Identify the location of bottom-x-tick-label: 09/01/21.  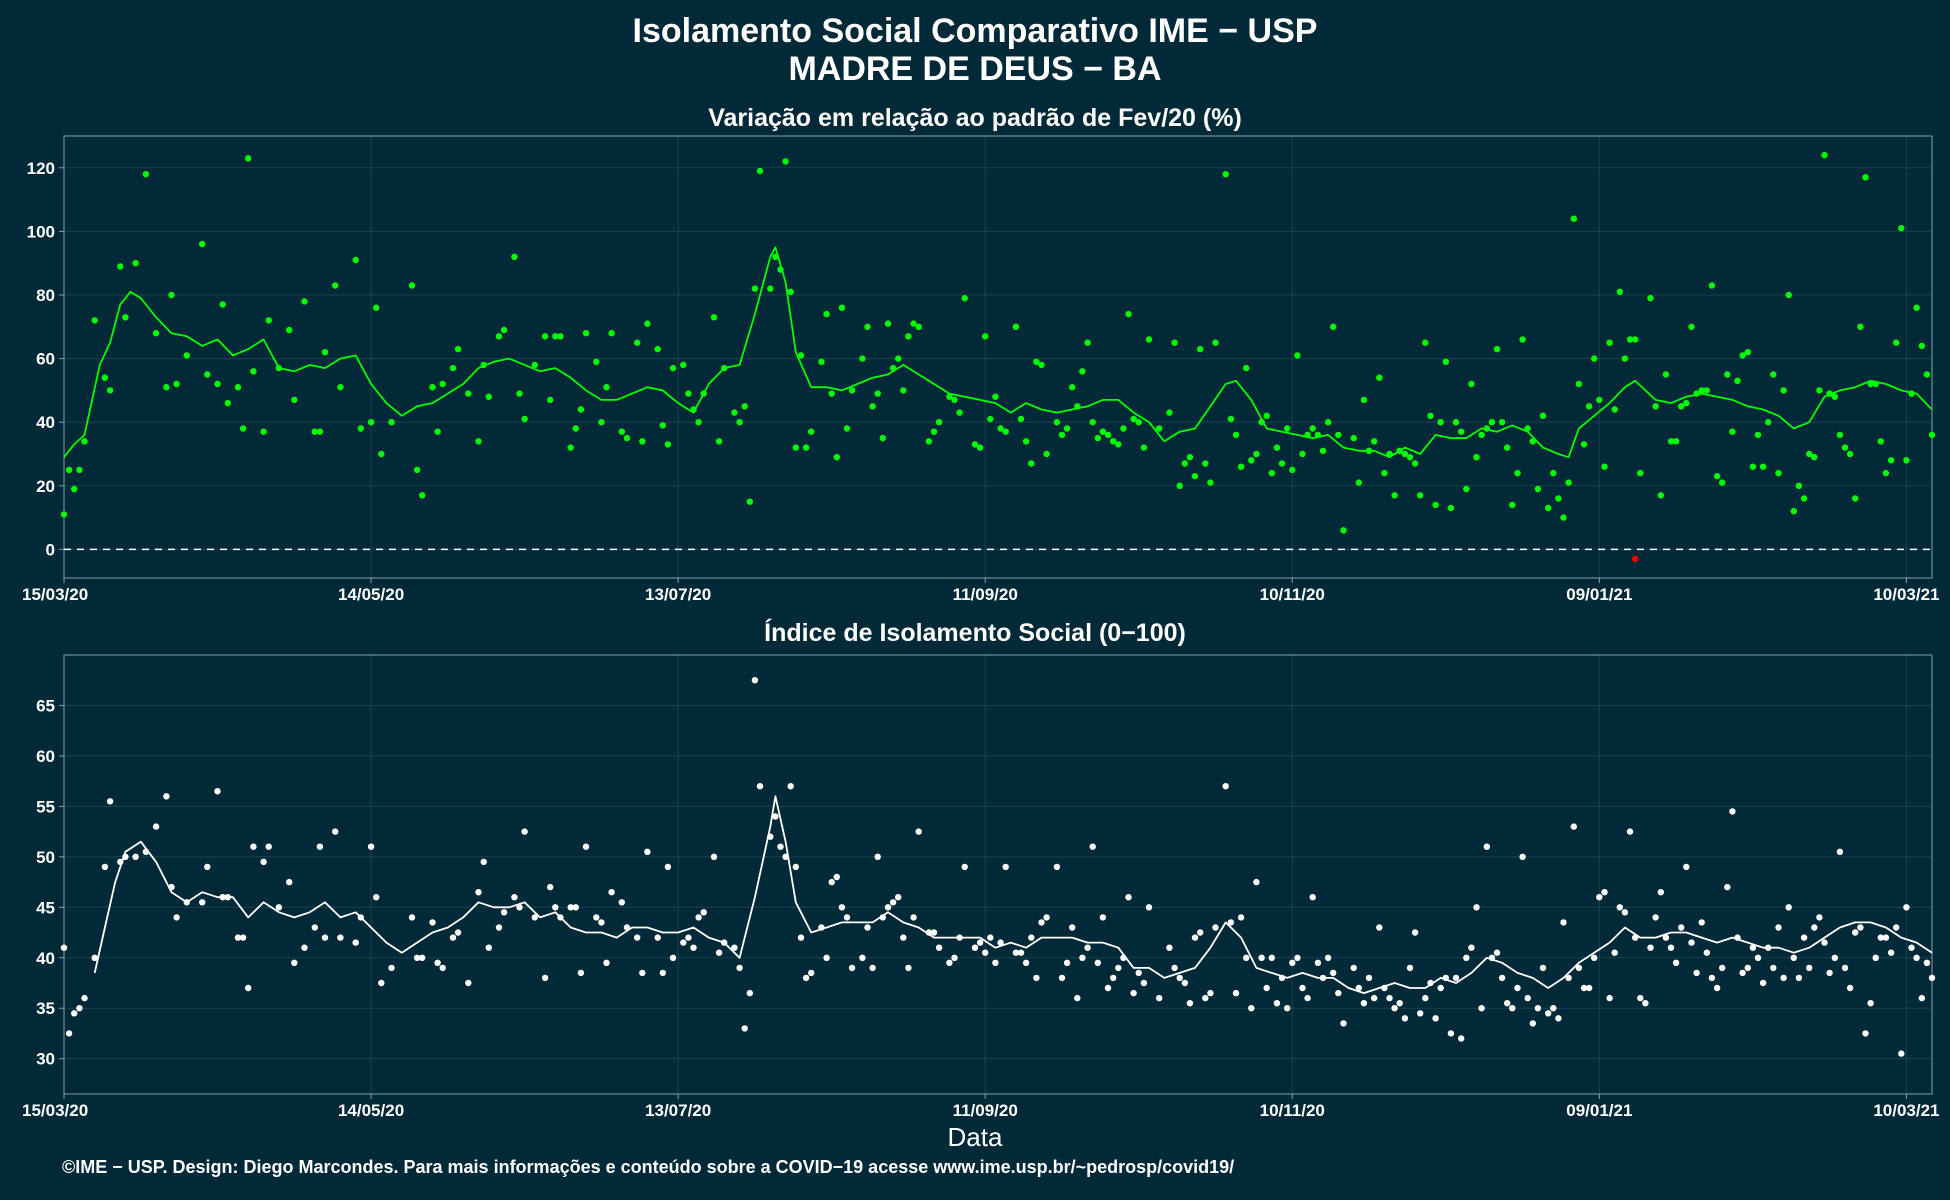
(1599, 1110).